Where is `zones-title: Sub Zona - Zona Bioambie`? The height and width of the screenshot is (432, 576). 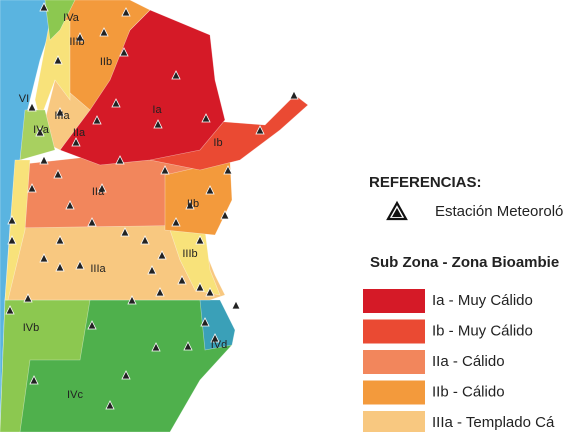 zones-title: Sub Zona - Zona Bioambie is located at coordinates (464, 262).